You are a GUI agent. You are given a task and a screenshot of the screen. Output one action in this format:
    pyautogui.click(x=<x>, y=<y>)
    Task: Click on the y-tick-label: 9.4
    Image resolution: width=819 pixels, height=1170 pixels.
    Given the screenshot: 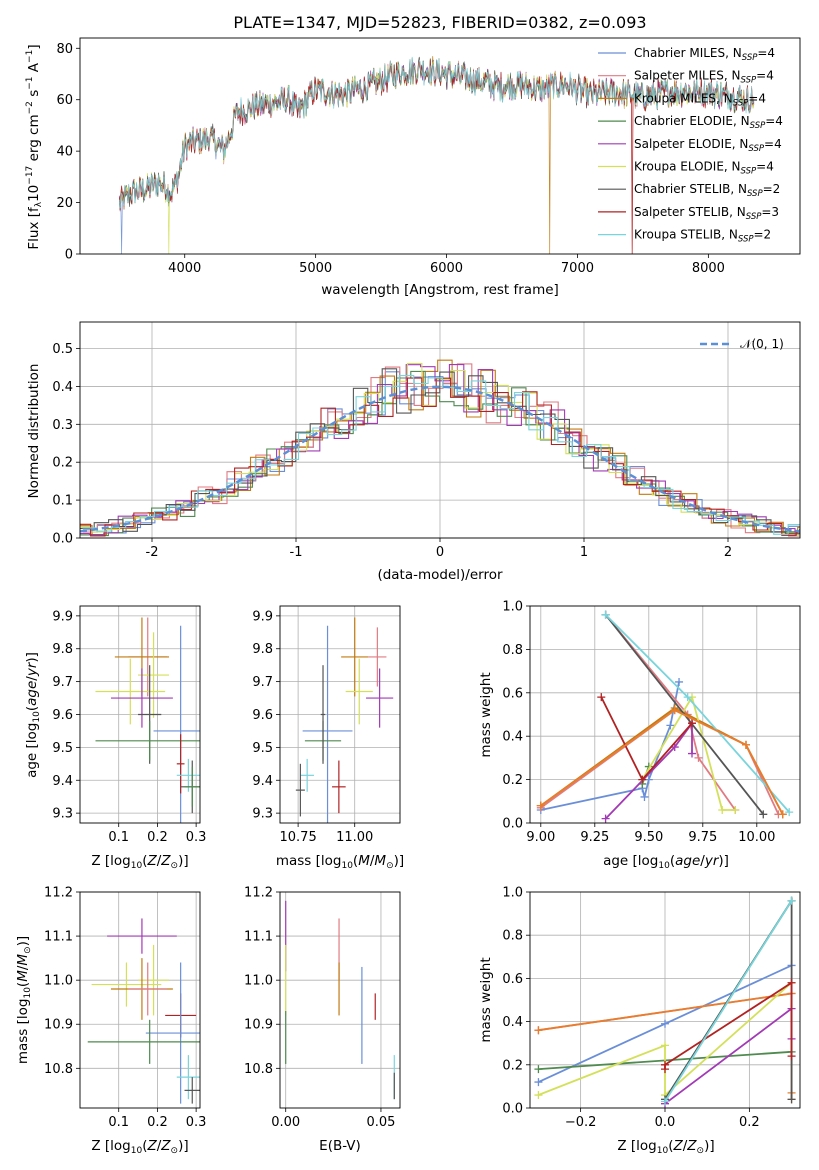 What is the action you would take?
    pyautogui.click(x=62, y=781)
    